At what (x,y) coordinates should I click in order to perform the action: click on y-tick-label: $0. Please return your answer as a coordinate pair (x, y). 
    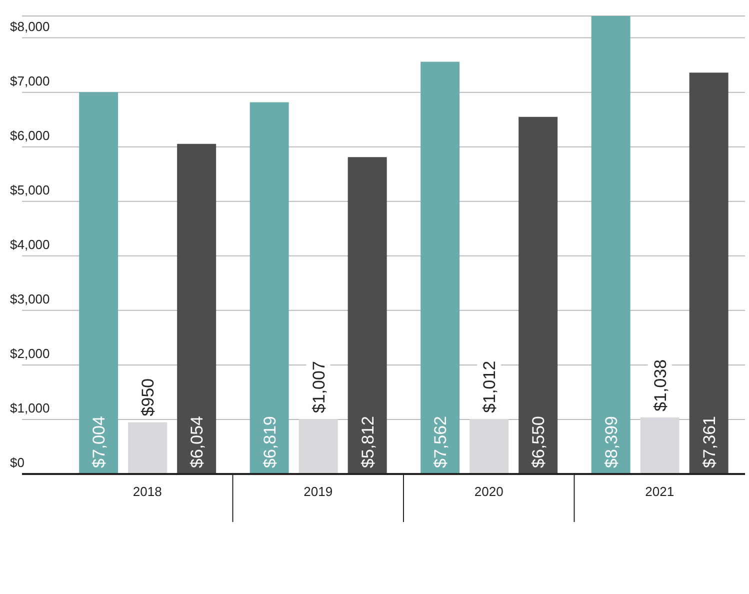
    Looking at the image, I should click on (17, 462).